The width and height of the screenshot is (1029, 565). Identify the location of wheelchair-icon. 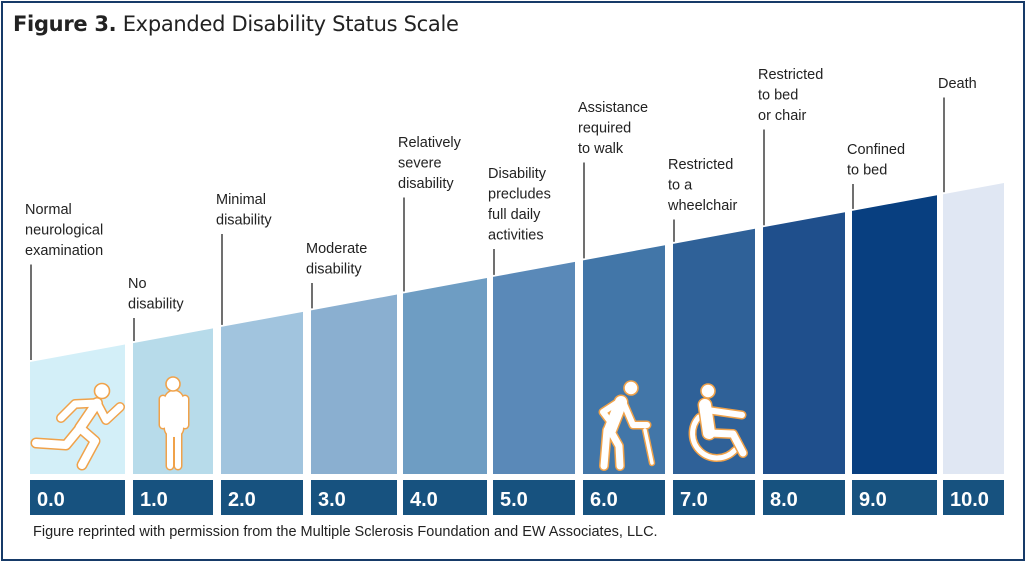
(718, 422).